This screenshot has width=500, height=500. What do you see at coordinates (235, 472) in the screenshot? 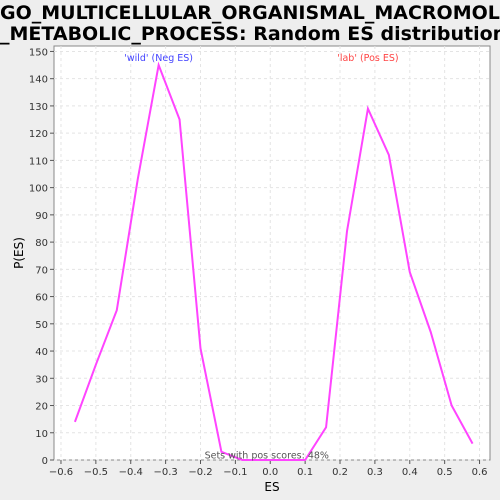
I see `x-tick-label: −0.1` at bounding box center [235, 472].